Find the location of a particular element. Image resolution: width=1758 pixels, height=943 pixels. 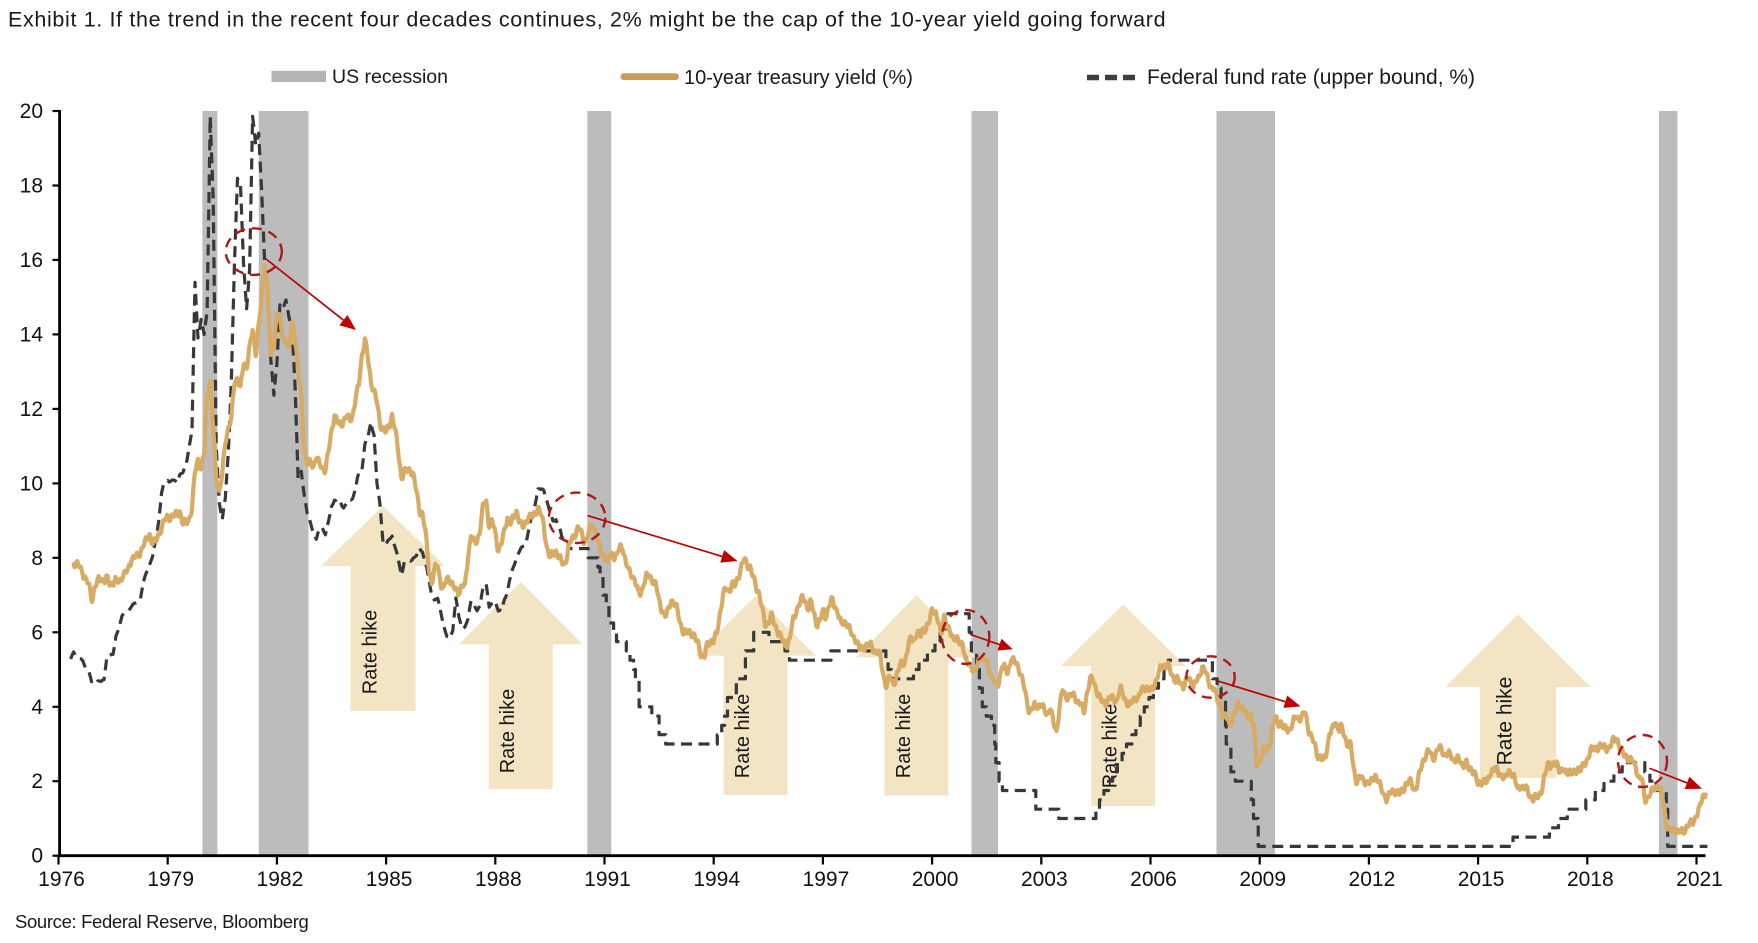

svg-text: 10 is located at coordinates (31, 483).